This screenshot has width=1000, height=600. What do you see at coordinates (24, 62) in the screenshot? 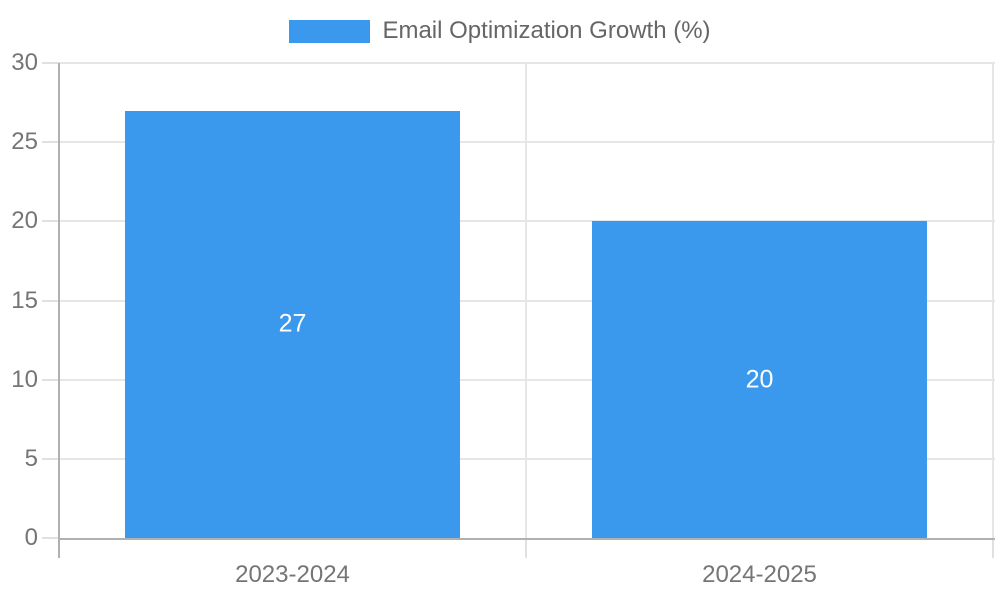
I see `y-tick-label: 30` at bounding box center [24, 62].